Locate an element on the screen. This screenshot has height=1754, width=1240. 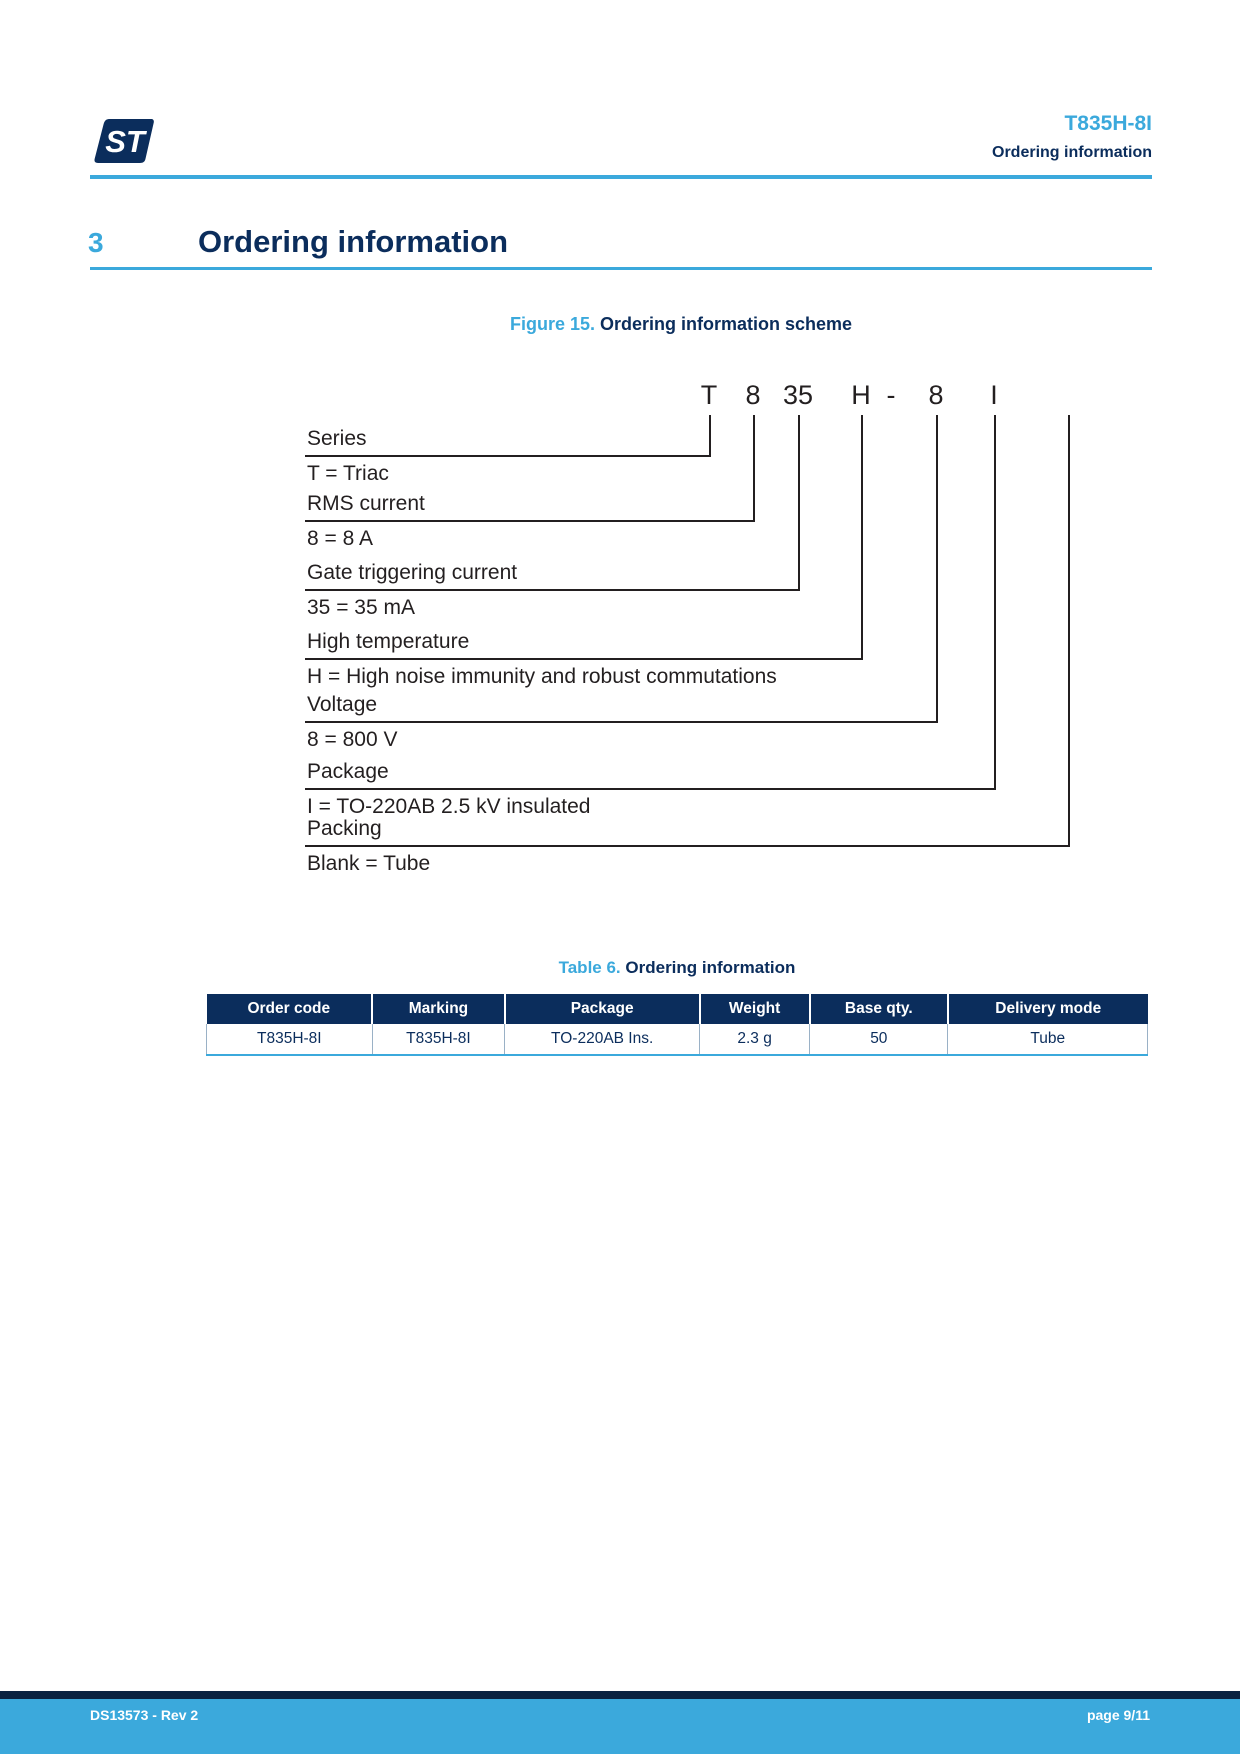
footer-page-number: page 9/11 is located at coordinates (1118, 1715).